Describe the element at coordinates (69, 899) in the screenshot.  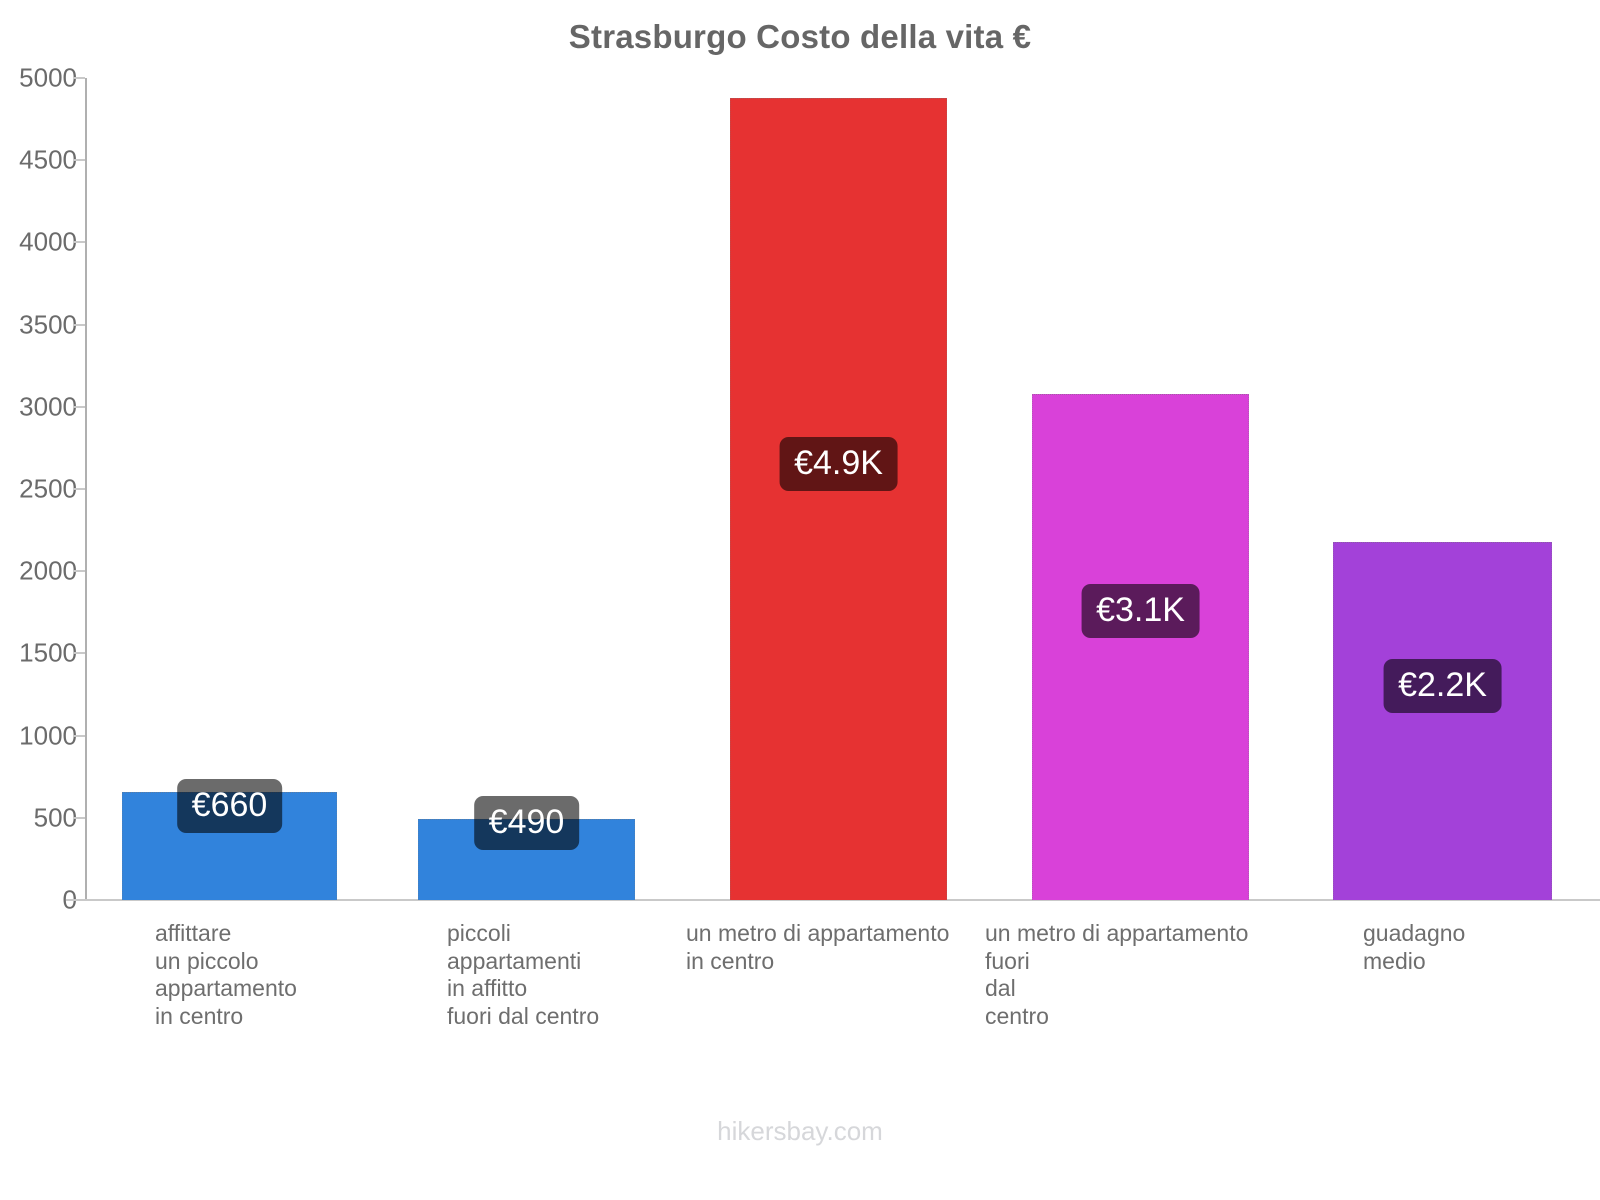
I see `y-axis-tick-label: 0` at that location.